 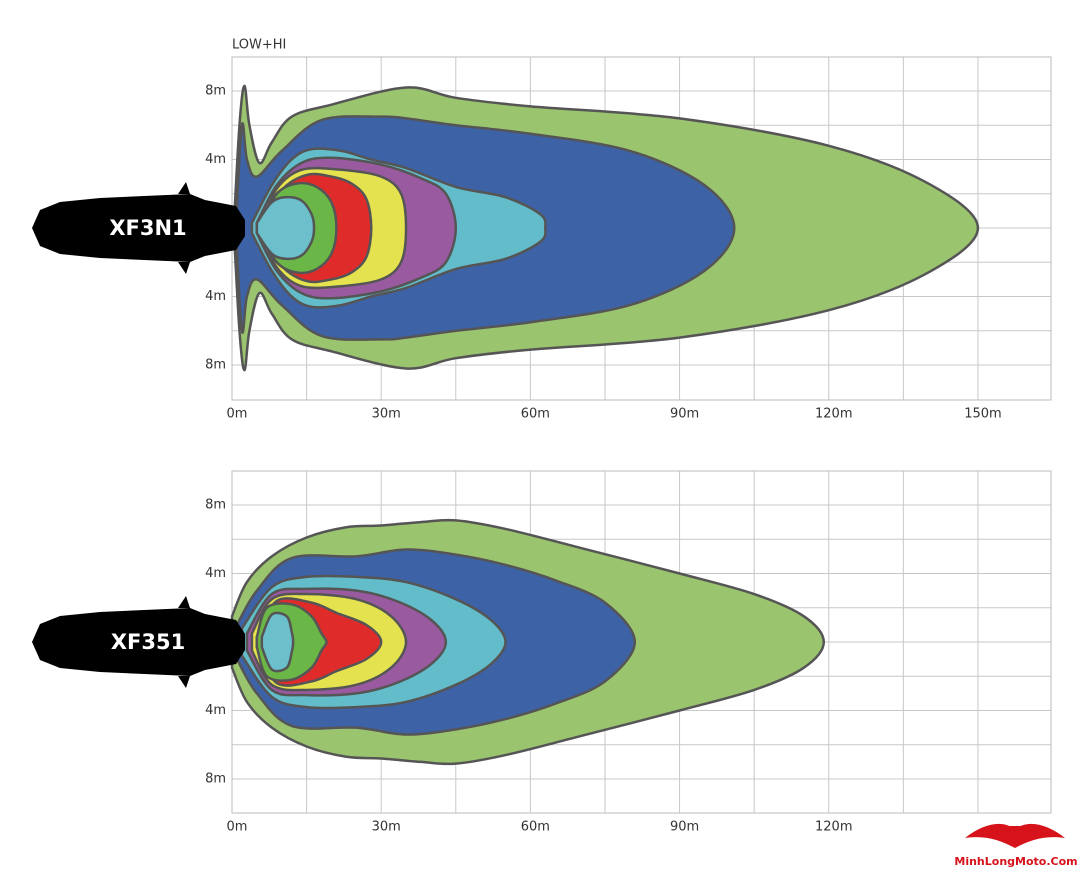 What do you see at coordinates (259, 45) in the screenshot?
I see `mode-label: LOW+HI` at bounding box center [259, 45].